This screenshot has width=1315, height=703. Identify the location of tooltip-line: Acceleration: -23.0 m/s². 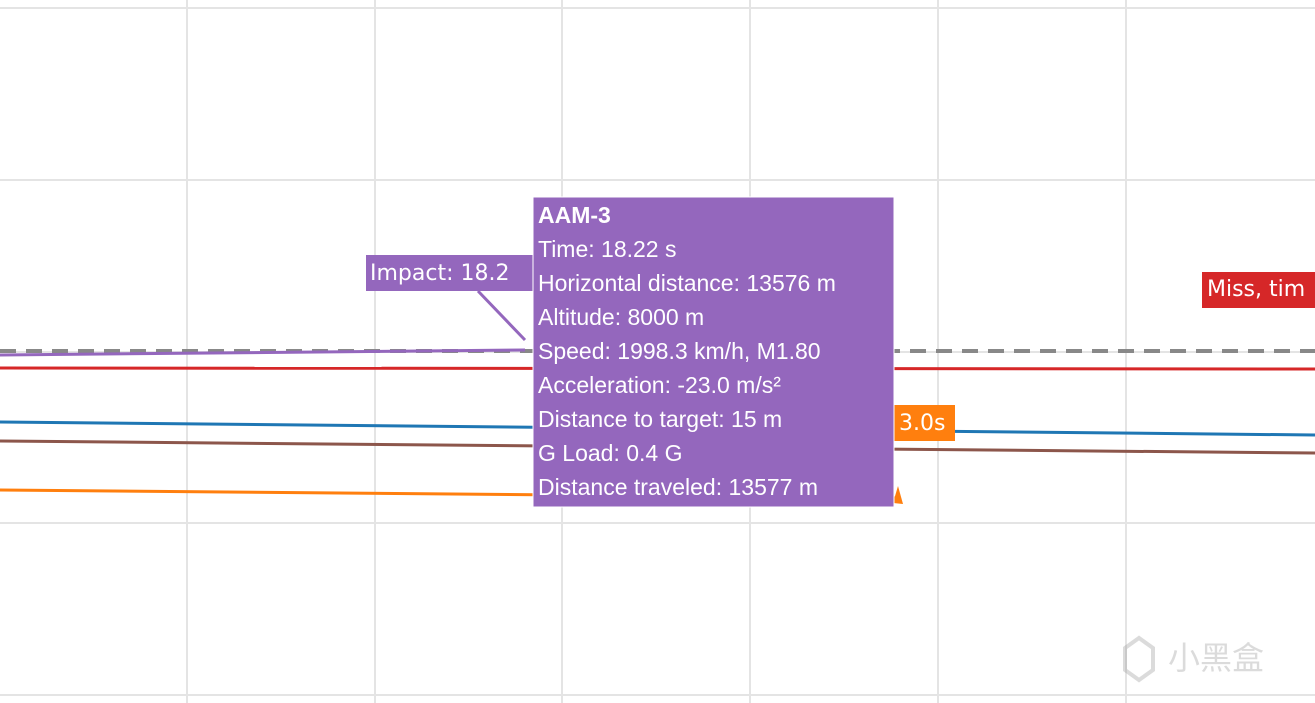
(659, 385).